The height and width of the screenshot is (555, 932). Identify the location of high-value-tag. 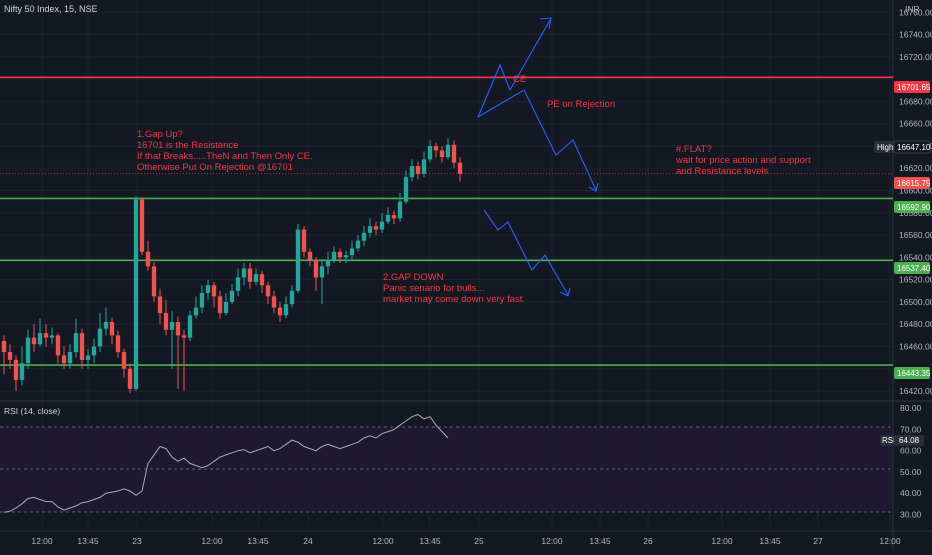
(912, 147).